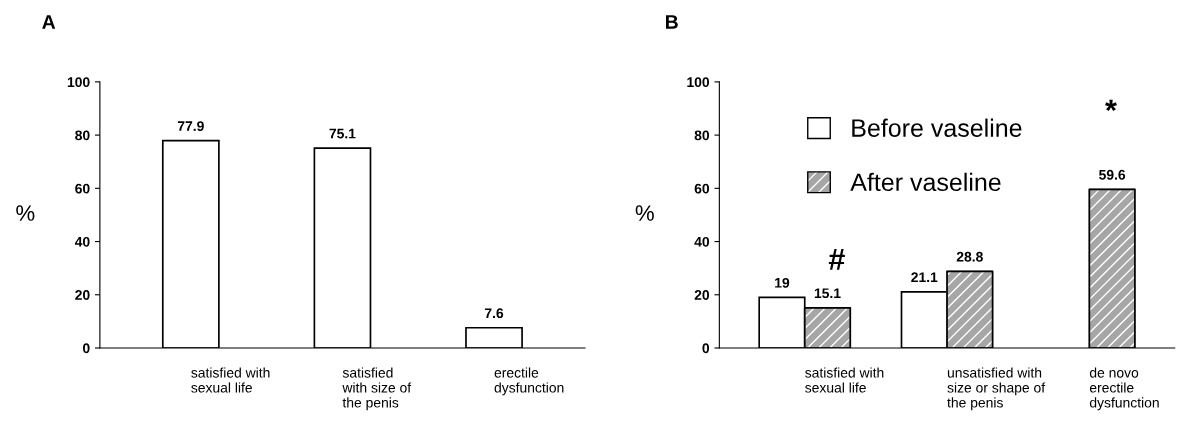 The width and height of the screenshot is (1189, 445). What do you see at coordinates (827, 293) in the screenshot?
I see `data-label: 15.1` at bounding box center [827, 293].